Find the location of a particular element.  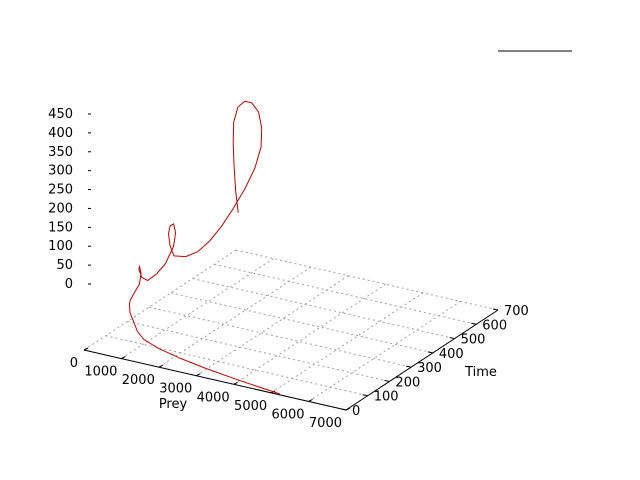

x-tick-label: 7000 is located at coordinates (325, 423).